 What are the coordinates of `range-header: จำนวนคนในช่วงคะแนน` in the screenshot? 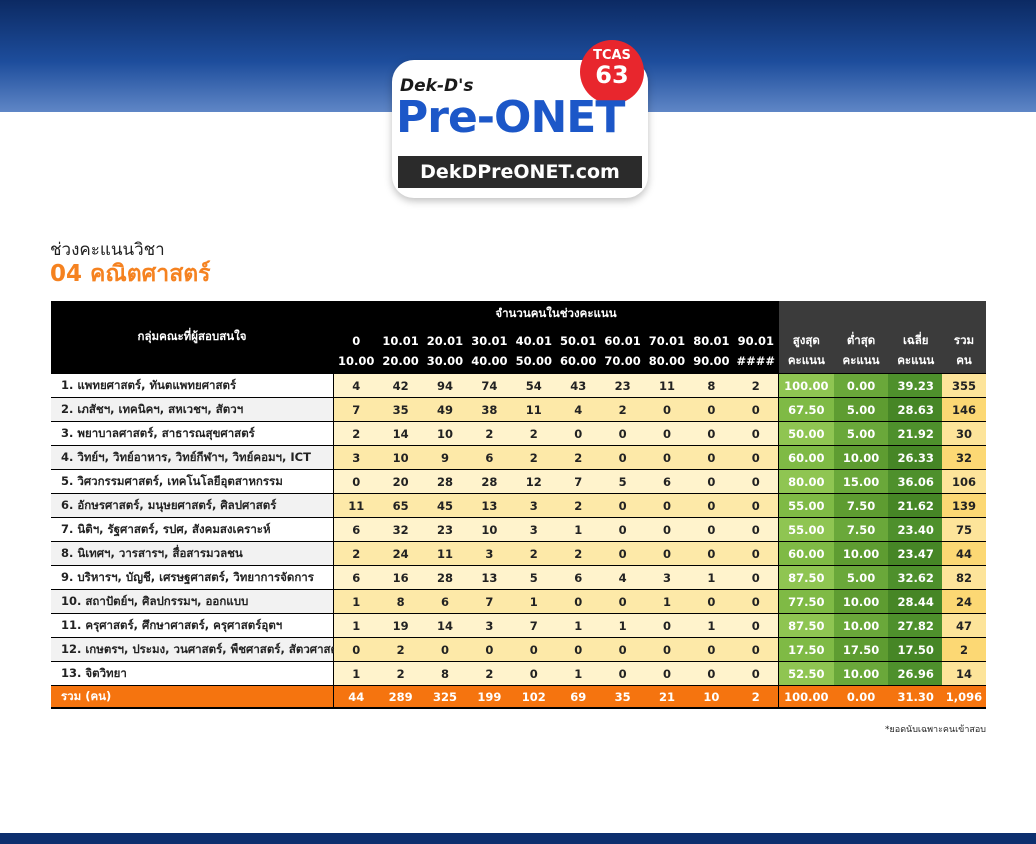 It's located at (556, 314).